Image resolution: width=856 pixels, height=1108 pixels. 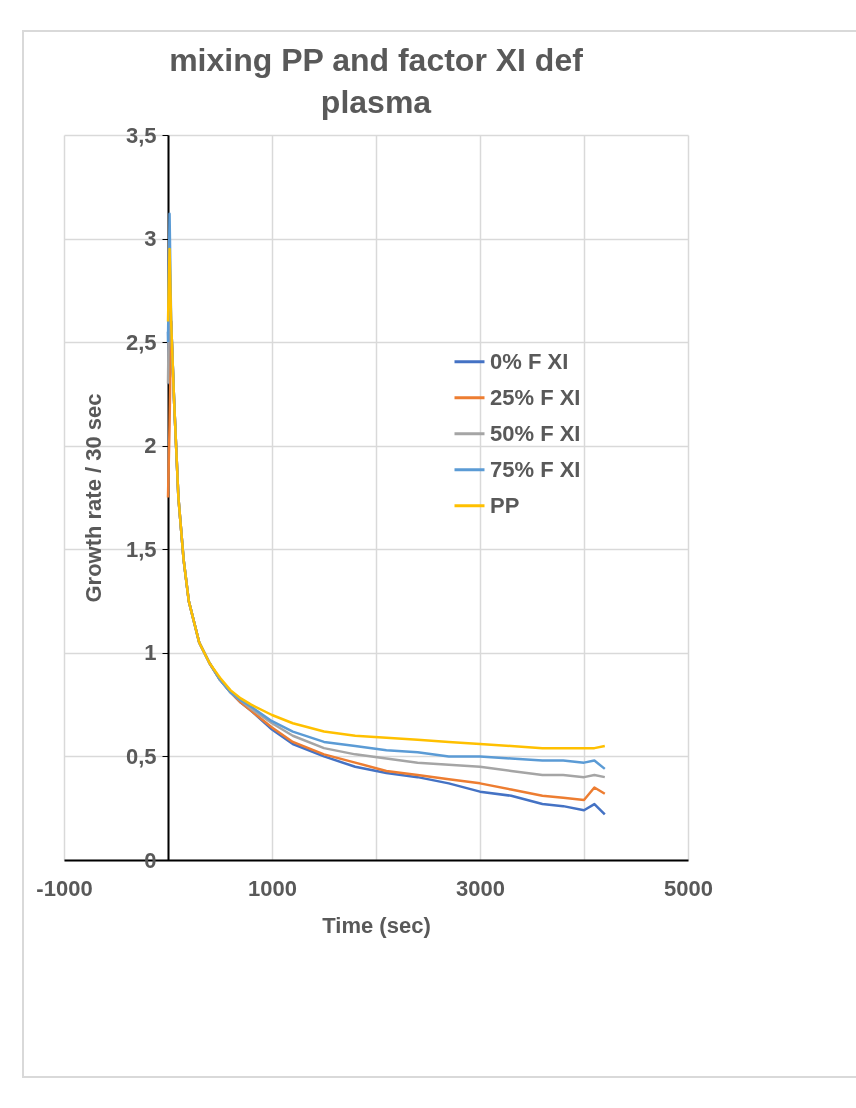 What do you see at coordinates (480, 888) in the screenshot?
I see `x-tick-label: 3000` at bounding box center [480, 888].